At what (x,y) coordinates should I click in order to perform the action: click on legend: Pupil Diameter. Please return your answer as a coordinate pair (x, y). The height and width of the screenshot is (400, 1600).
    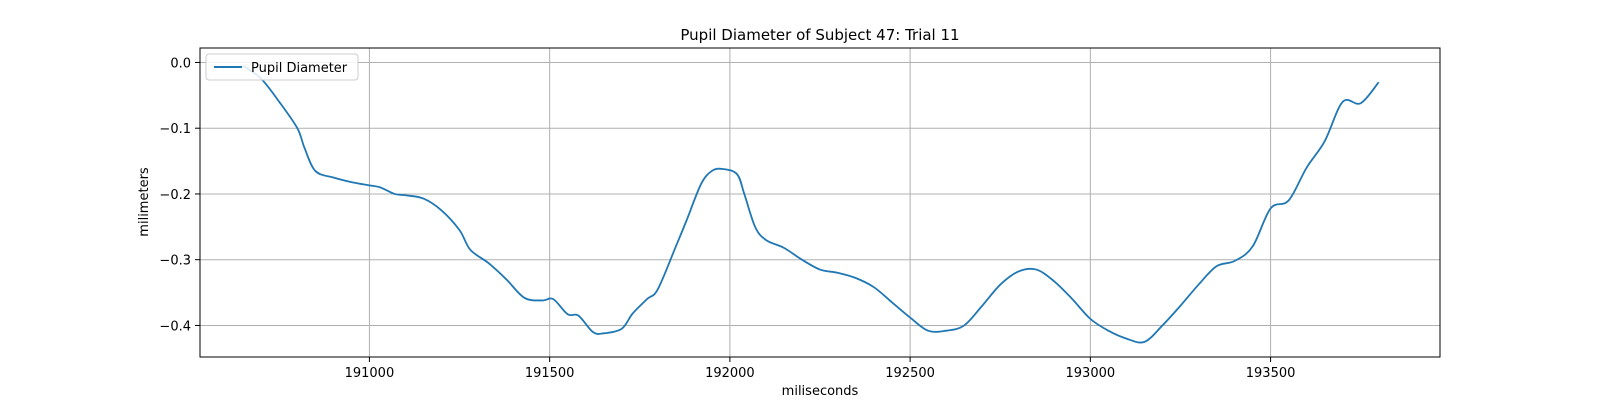
    Looking at the image, I should click on (282, 67).